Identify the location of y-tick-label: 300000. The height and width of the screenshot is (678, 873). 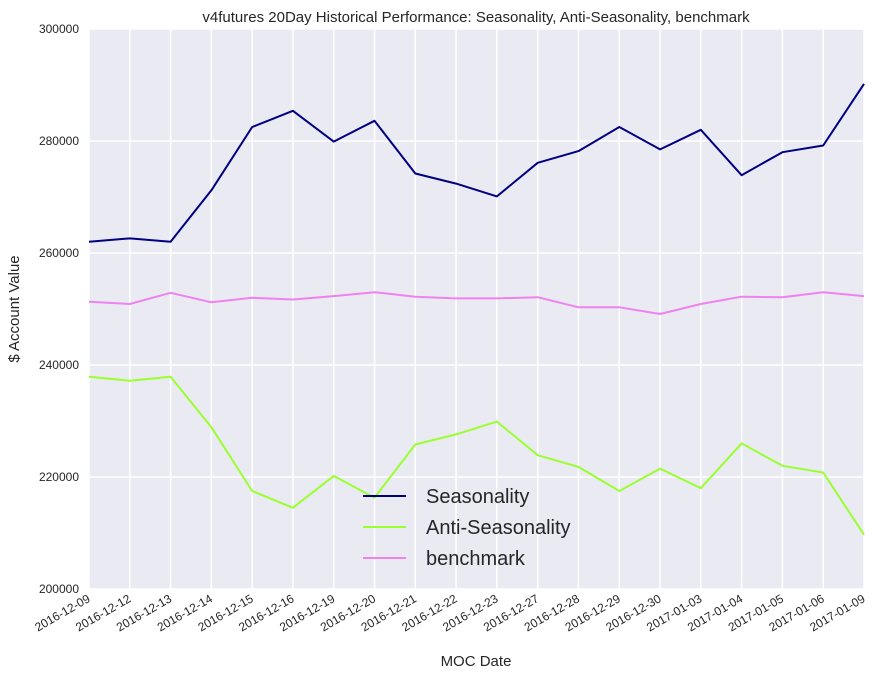
(59, 29).